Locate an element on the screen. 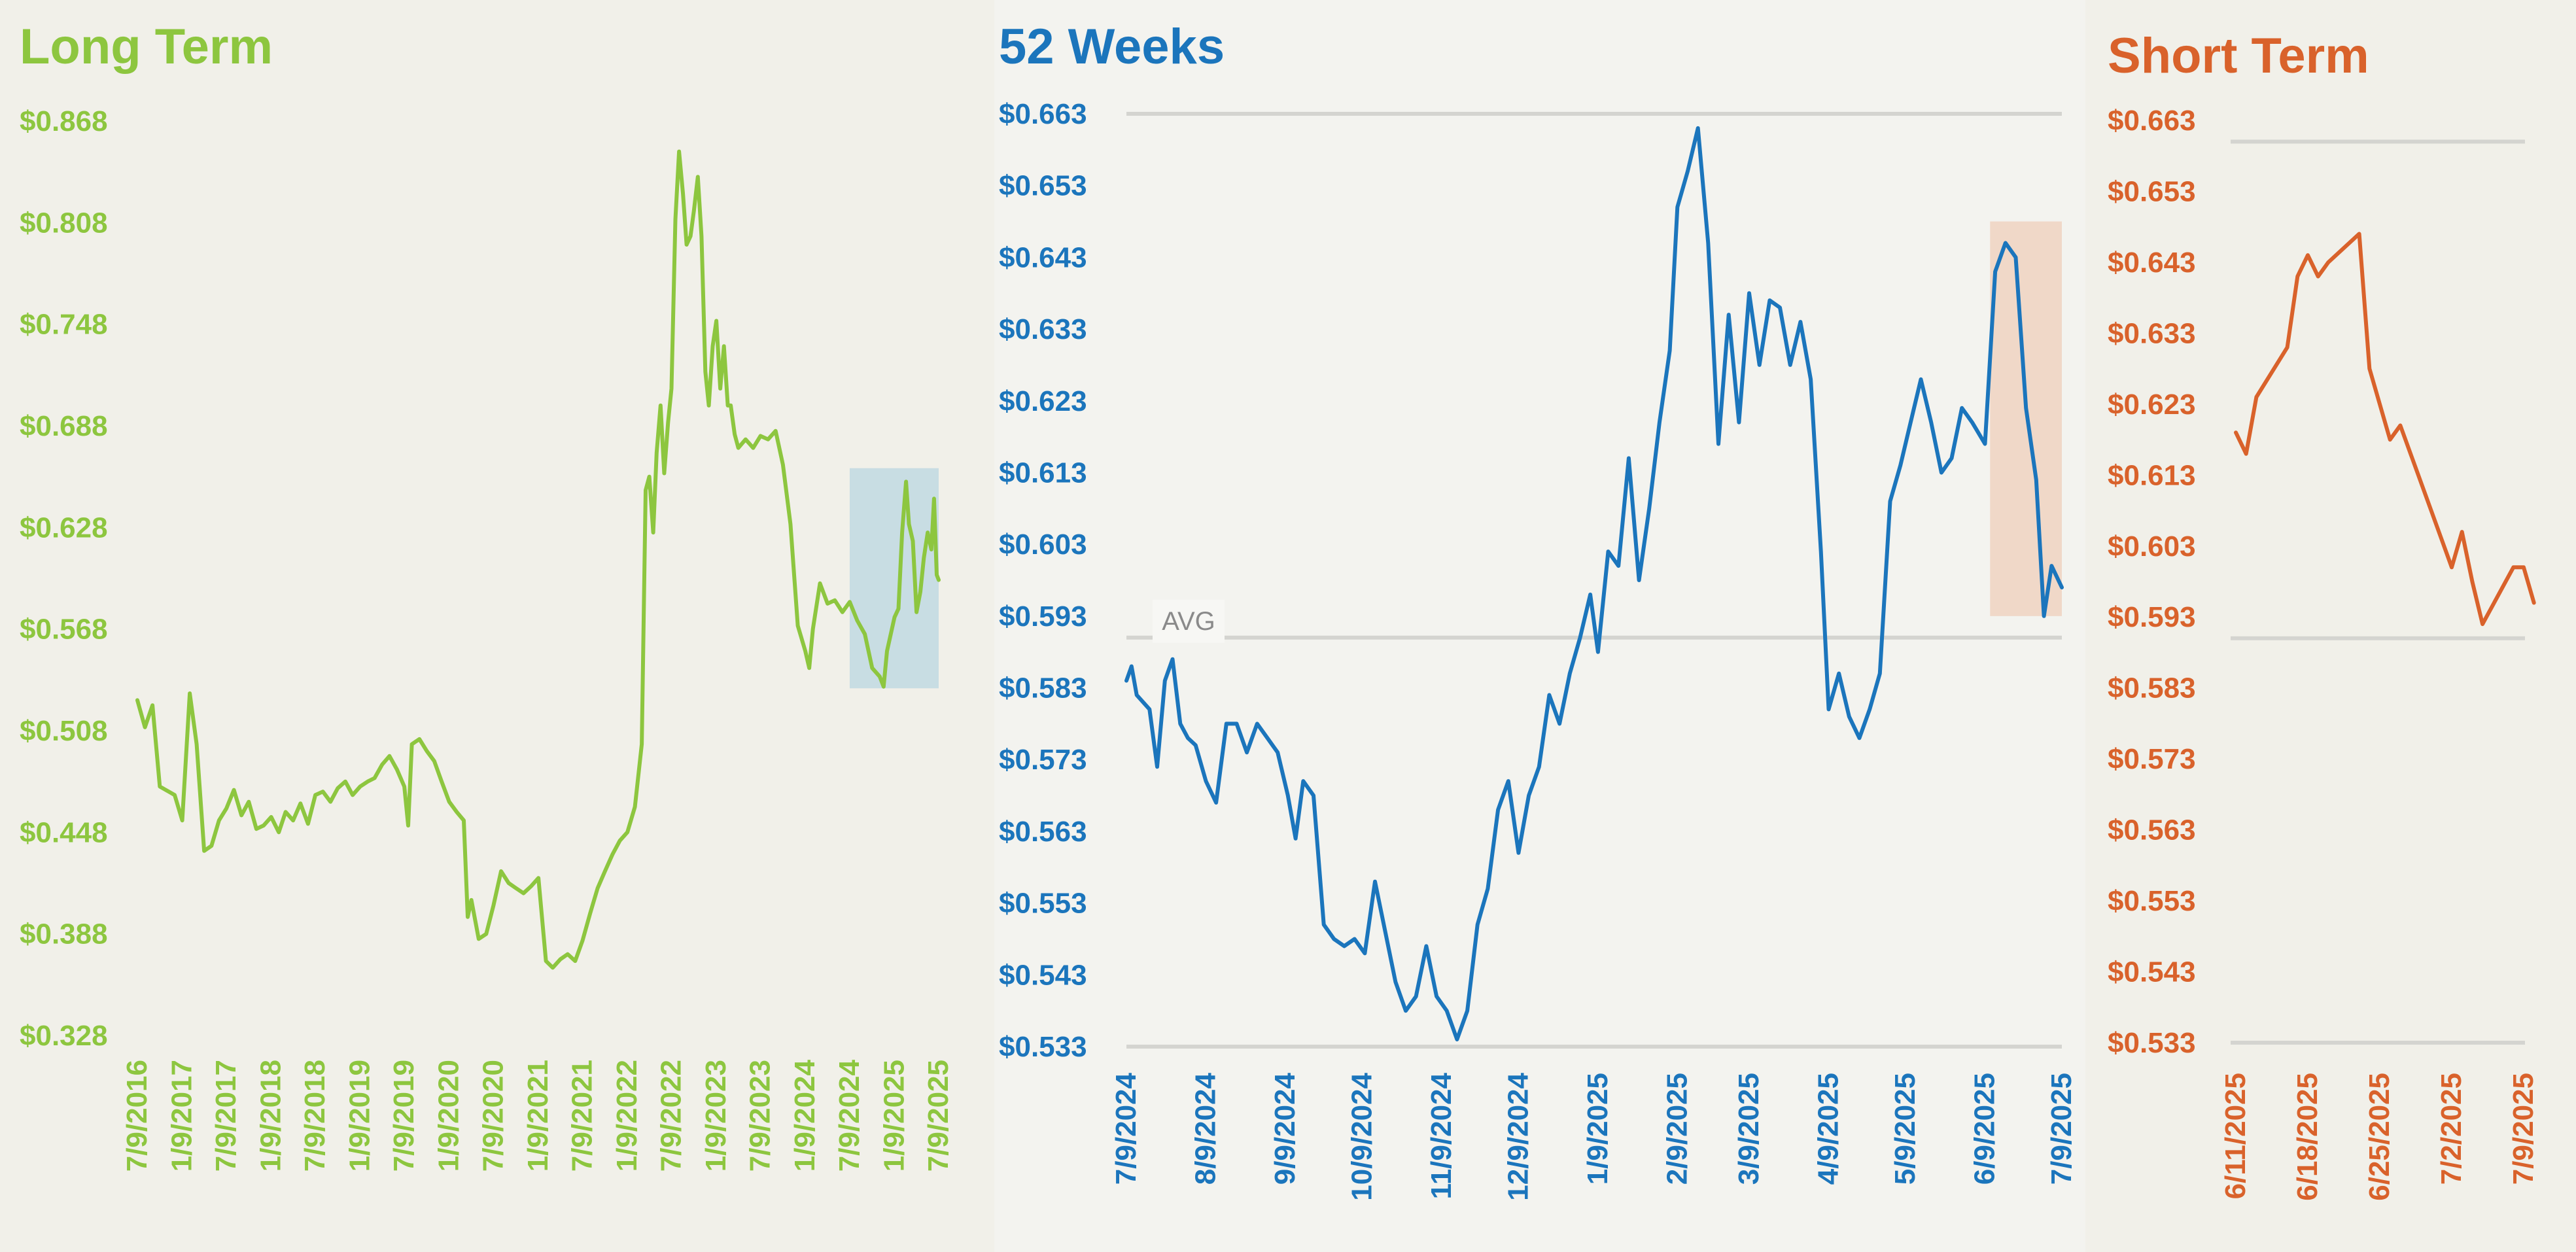 Image resolution: width=2576 pixels, height=1252 pixels. long-x-tick-label: 1/9/2018 is located at coordinates (271, 1116).